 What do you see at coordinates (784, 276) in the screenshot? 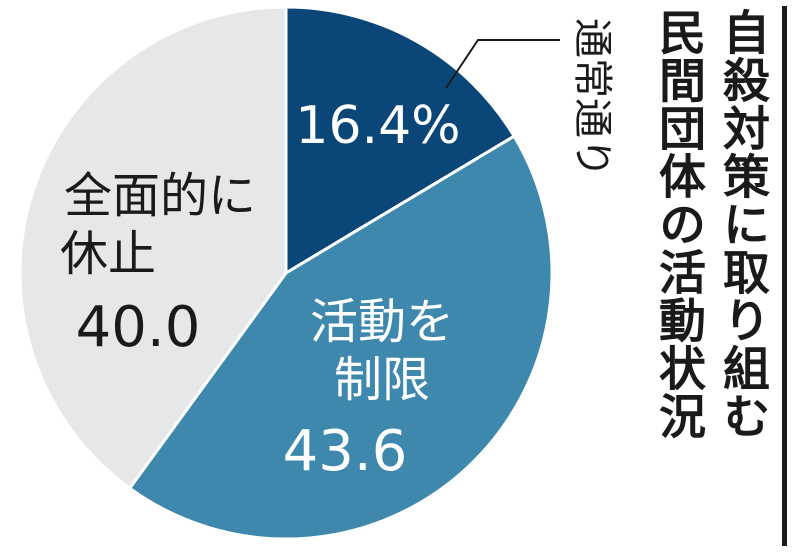
I see `title-rule` at bounding box center [784, 276].